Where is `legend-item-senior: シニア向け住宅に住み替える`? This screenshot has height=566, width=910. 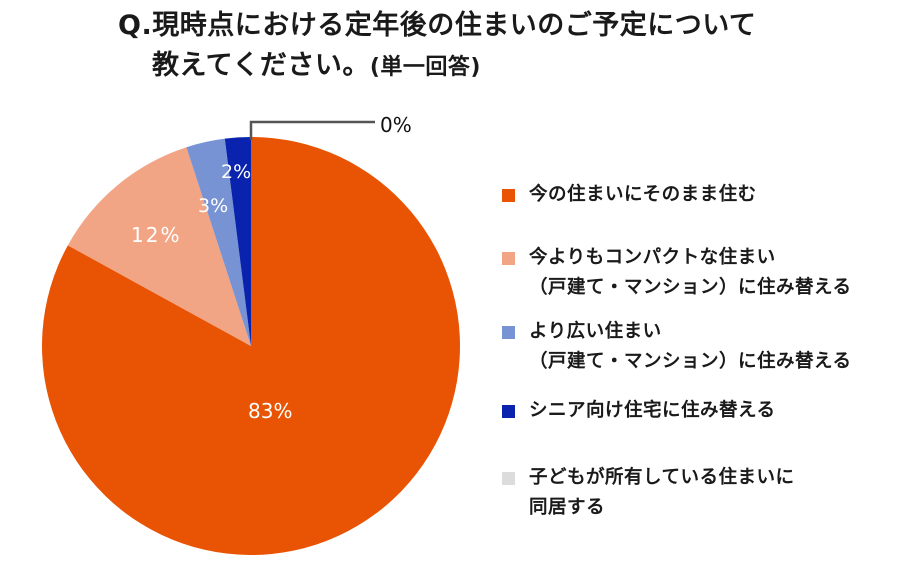
legend-item-senior: シニア向け住宅に住み替える is located at coordinates (638, 411).